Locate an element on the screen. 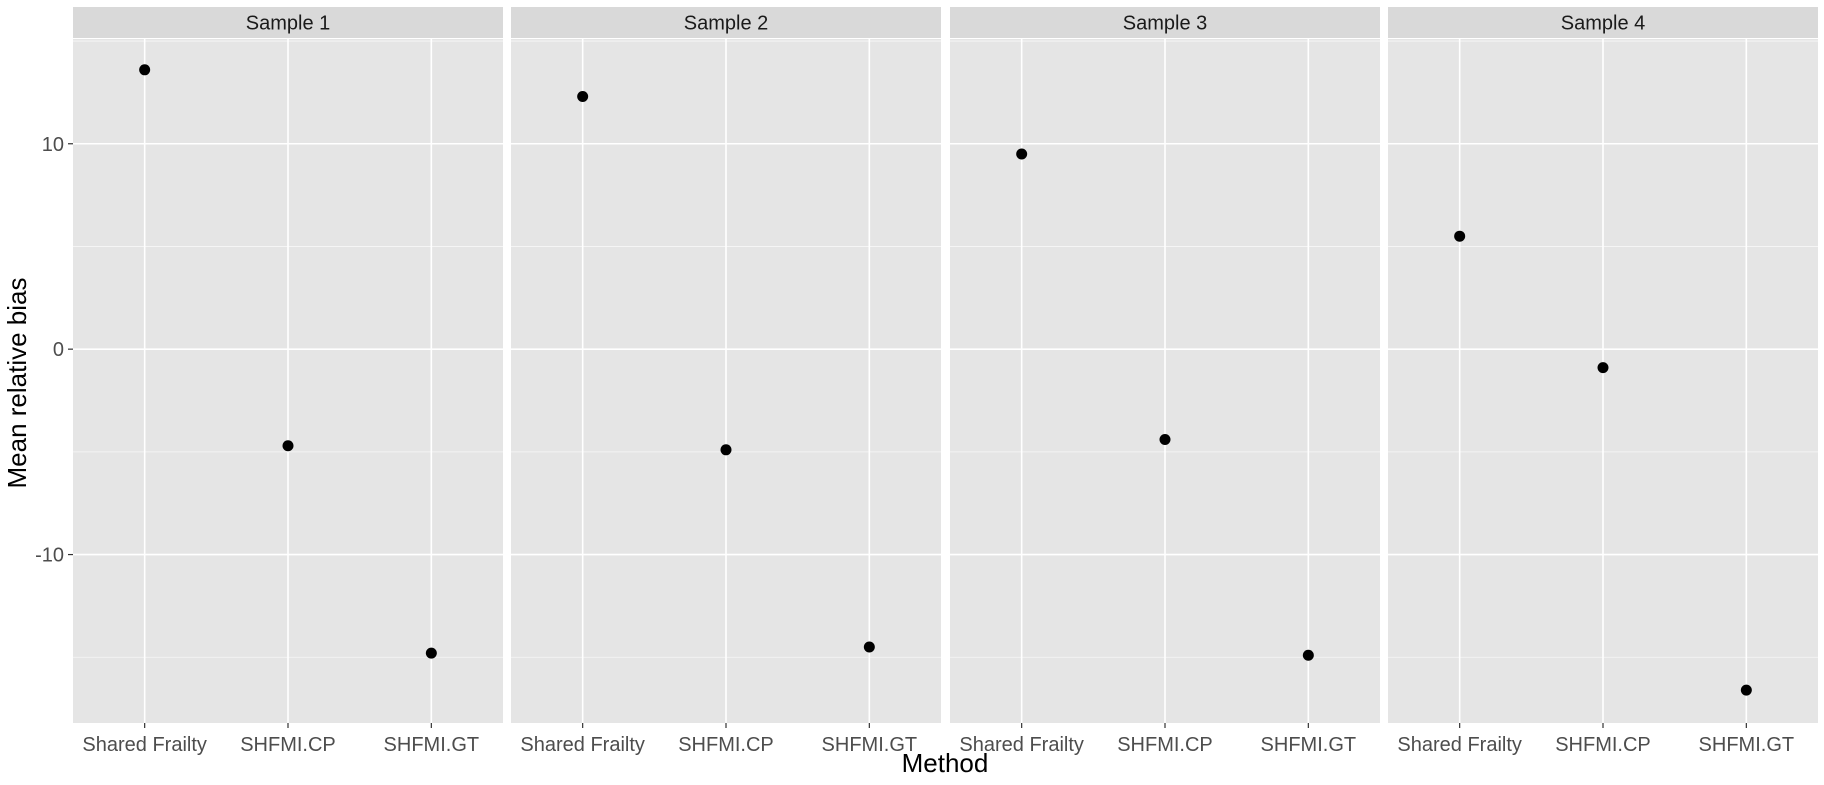 Image resolution: width=1824 pixels, height=785 pixels. facet-strip-label: Sample 1 is located at coordinates (288, 24).